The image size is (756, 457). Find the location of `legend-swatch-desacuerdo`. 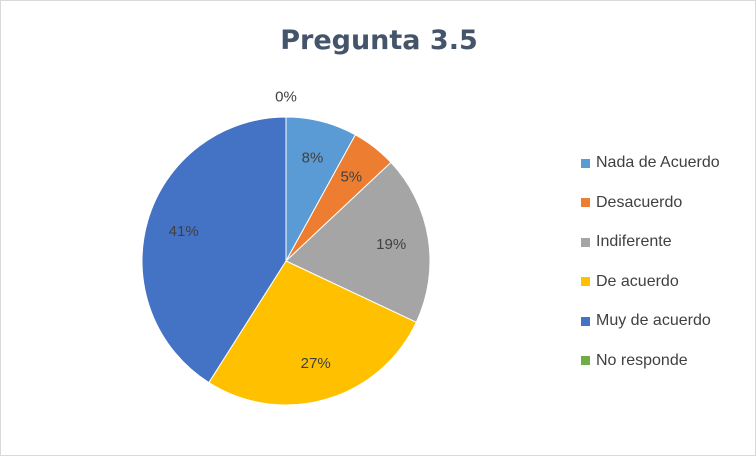

legend-swatch-desacuerdo is located at coordinates (585, 202).